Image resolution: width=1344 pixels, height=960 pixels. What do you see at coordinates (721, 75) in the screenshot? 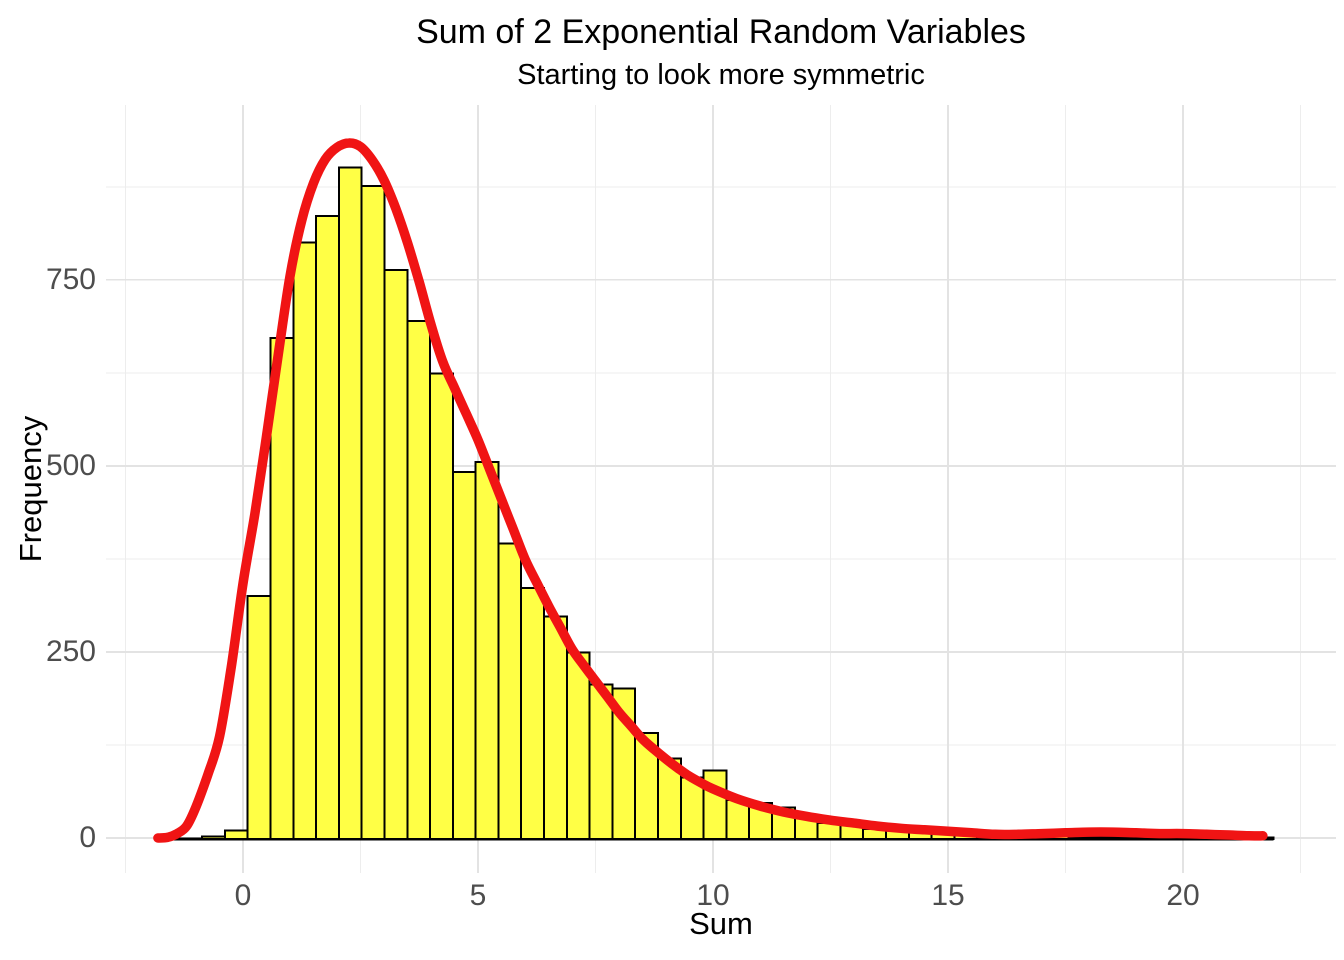
I see `chart-subtitle: Starting to look more symmetric` at bounding box center [721, 75].